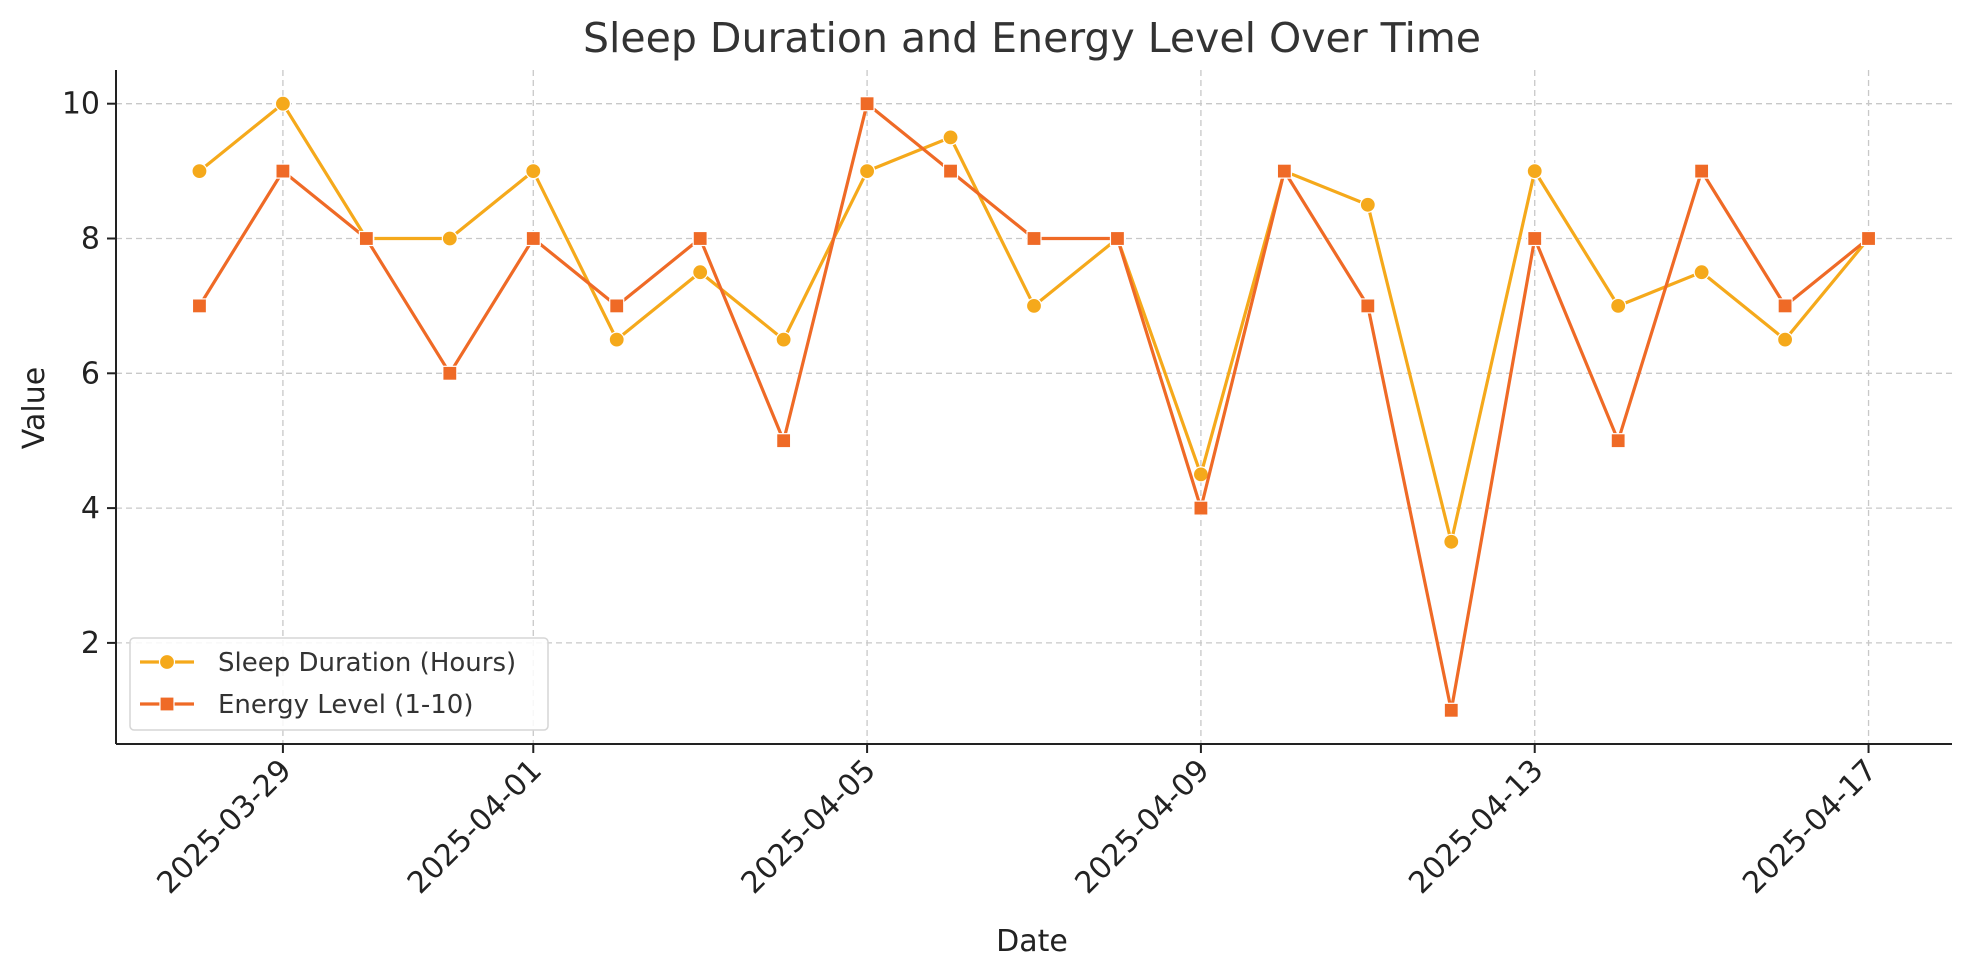  I want to click on y-tick-label: 10, so click(81, 104).